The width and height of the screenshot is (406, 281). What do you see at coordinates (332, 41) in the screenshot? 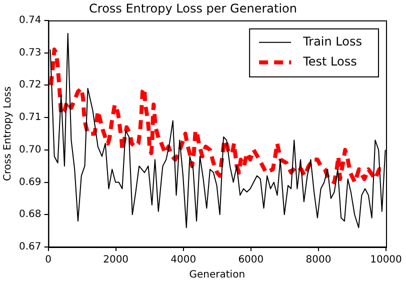
I see `legend-label: Train Loss` at bounding box center [332, 41].